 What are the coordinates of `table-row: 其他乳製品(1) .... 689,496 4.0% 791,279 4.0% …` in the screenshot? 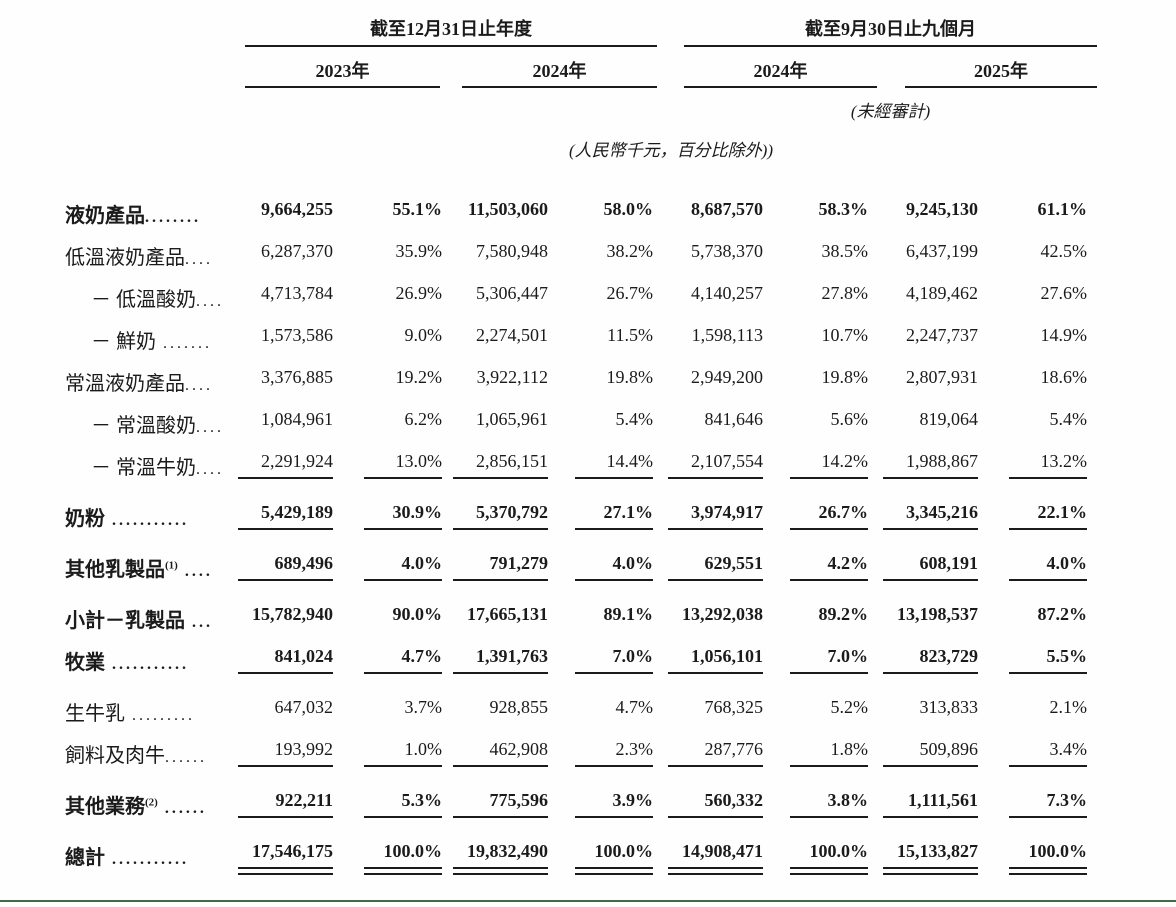 It's located at (588, 567).